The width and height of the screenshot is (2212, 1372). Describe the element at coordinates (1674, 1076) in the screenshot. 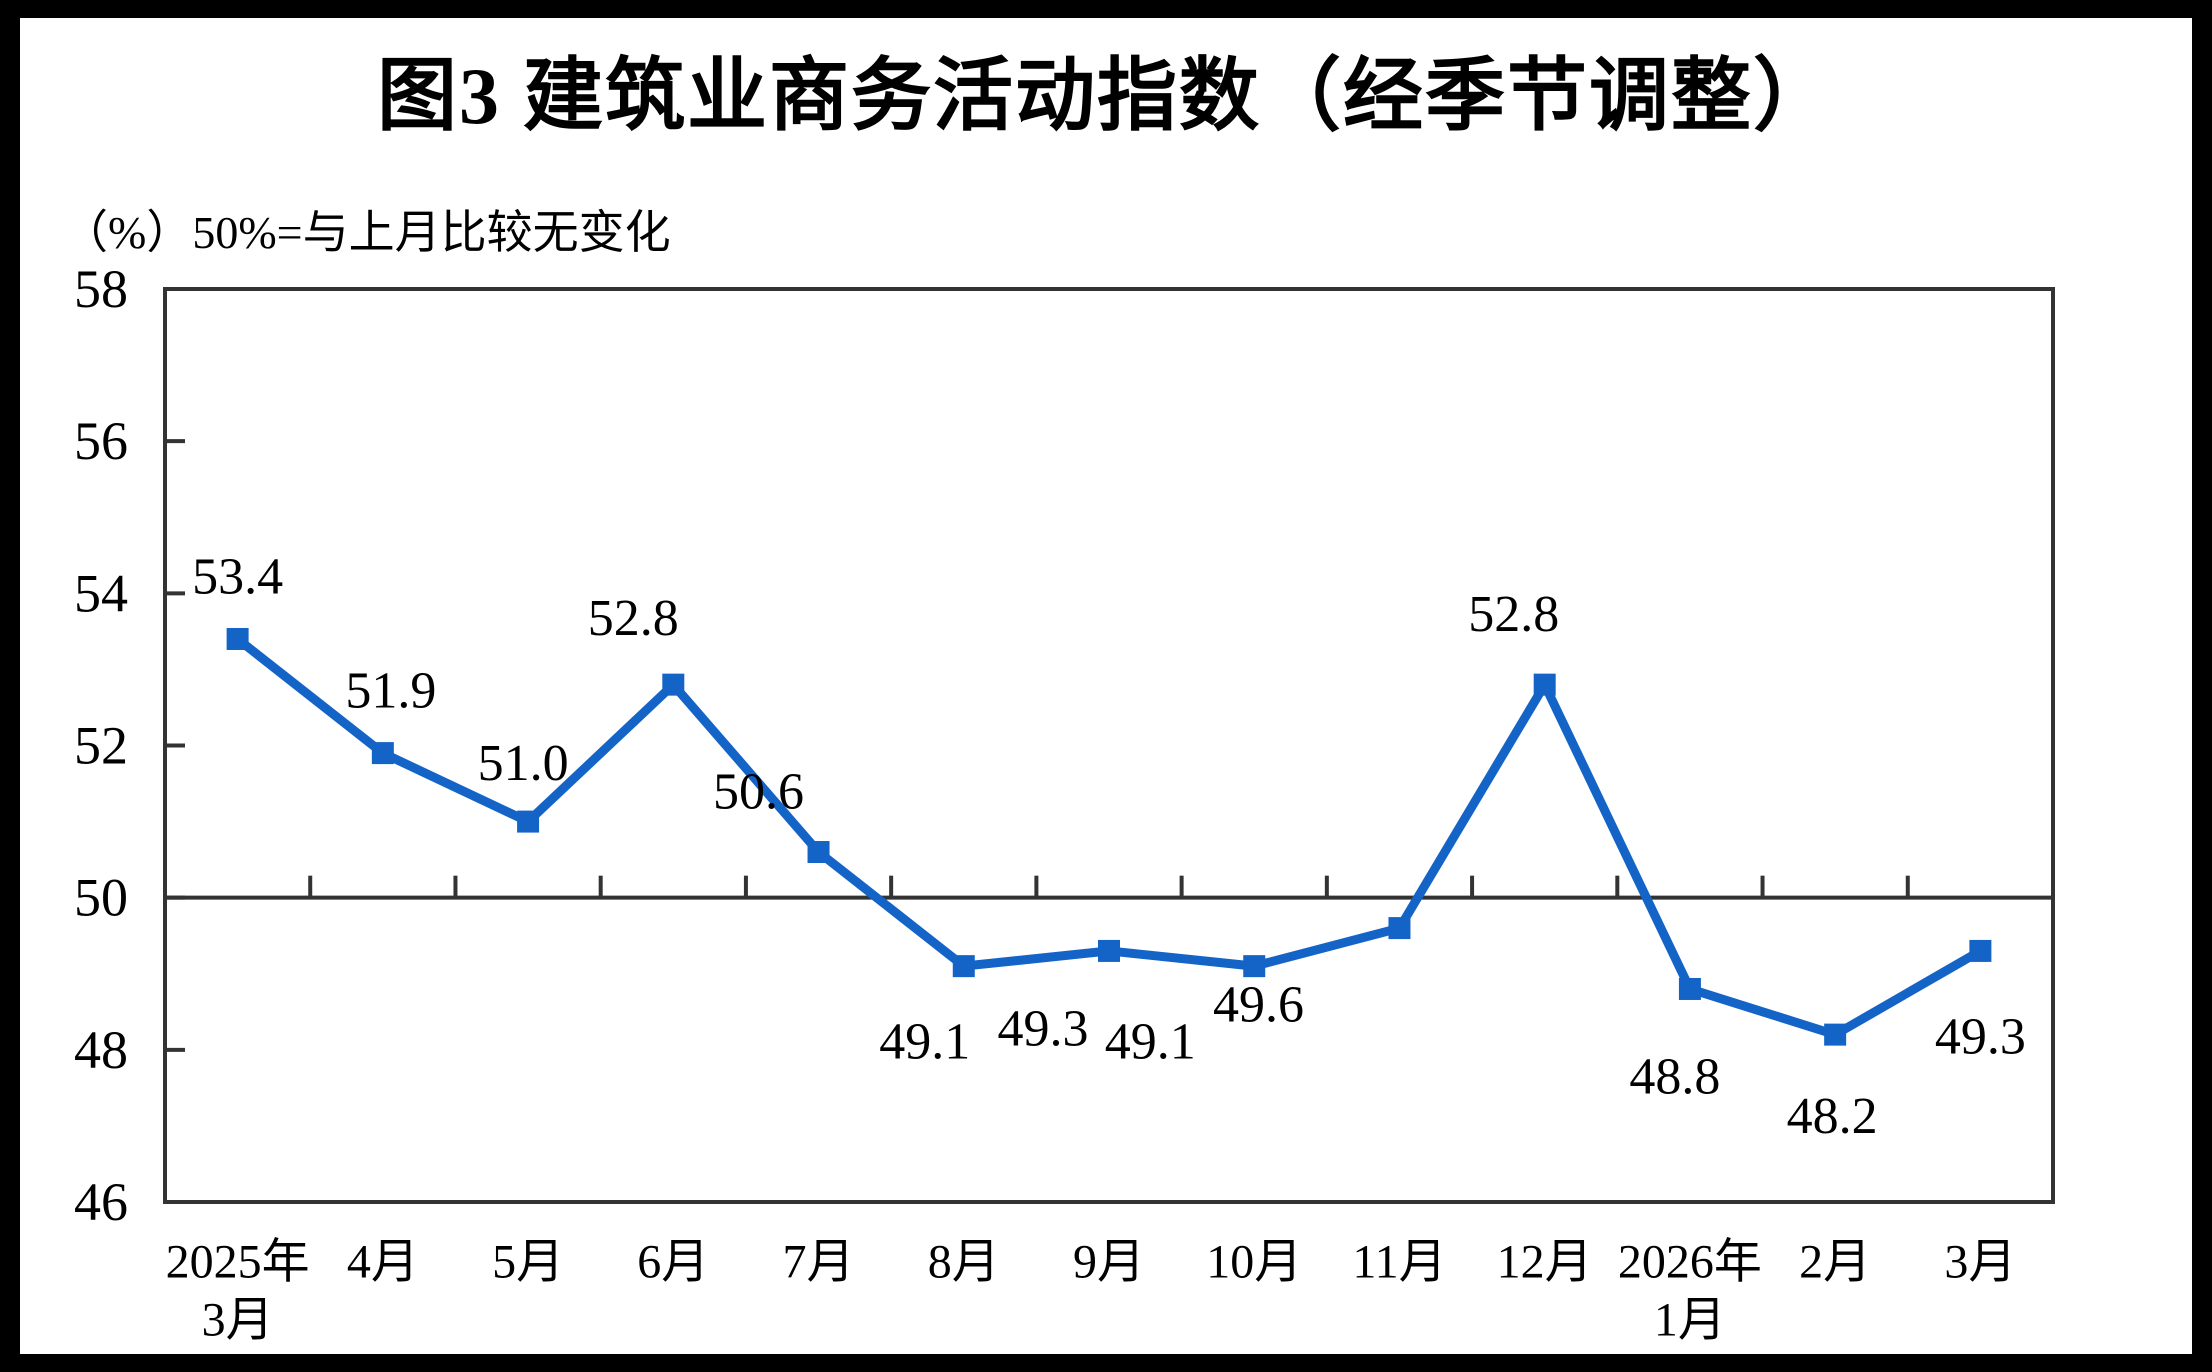

I see `data-label: 48.8` at that location.